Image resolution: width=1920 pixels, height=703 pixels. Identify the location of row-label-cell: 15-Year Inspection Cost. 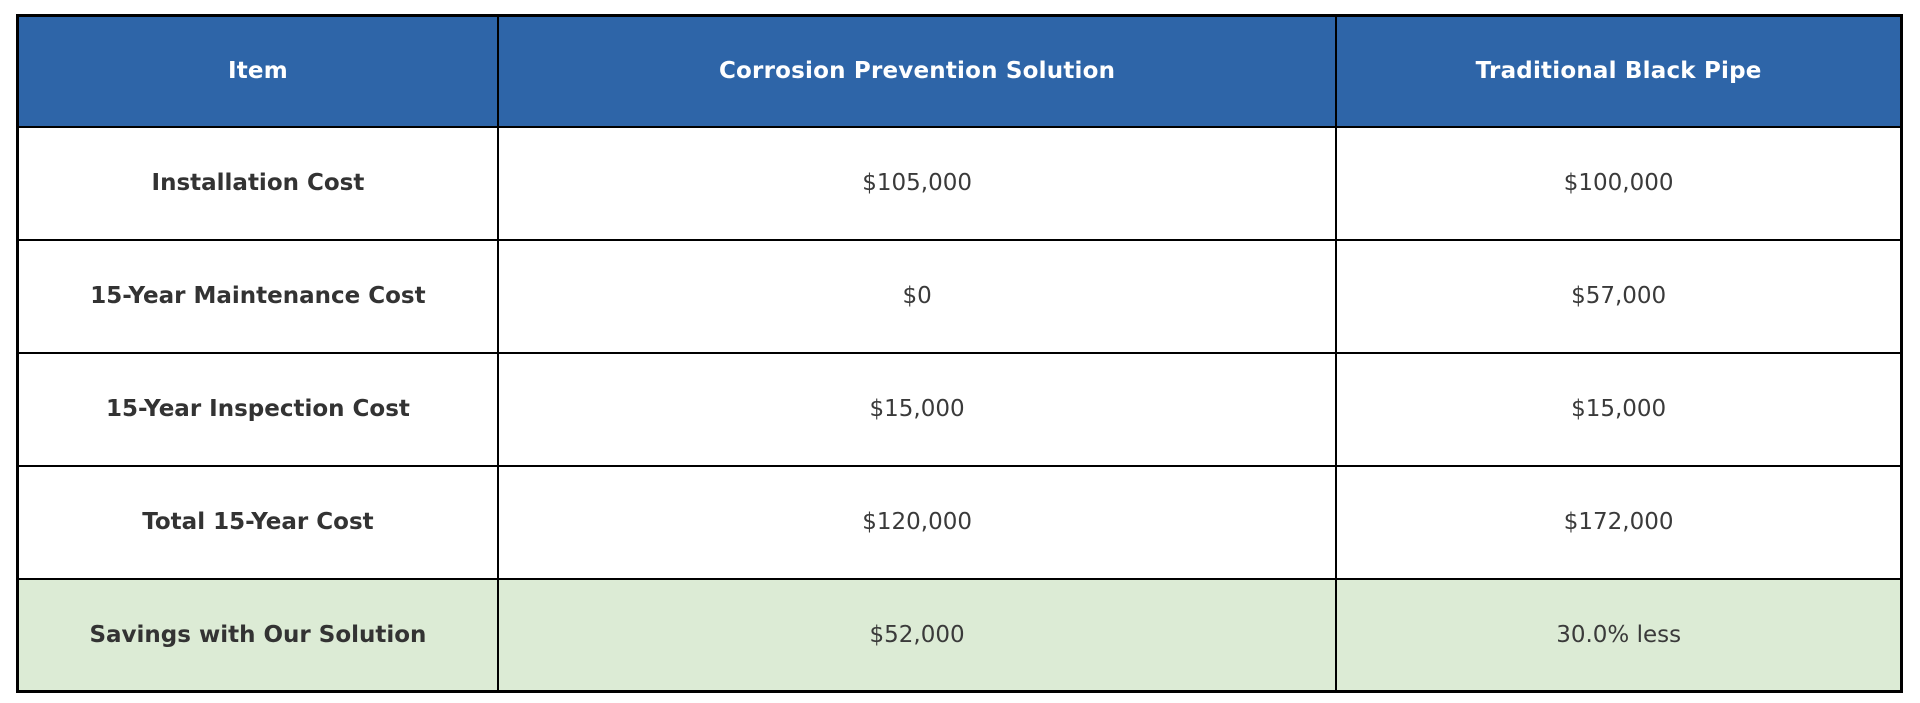
(257, 409).